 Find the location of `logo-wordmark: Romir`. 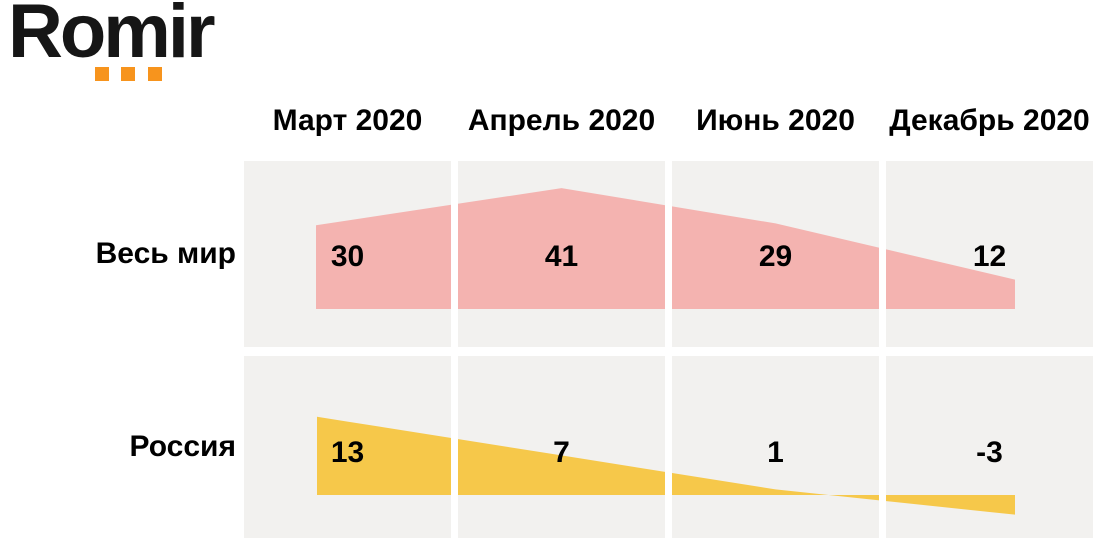

logo-wordmark: Romir is located at coordinates (112, 37).